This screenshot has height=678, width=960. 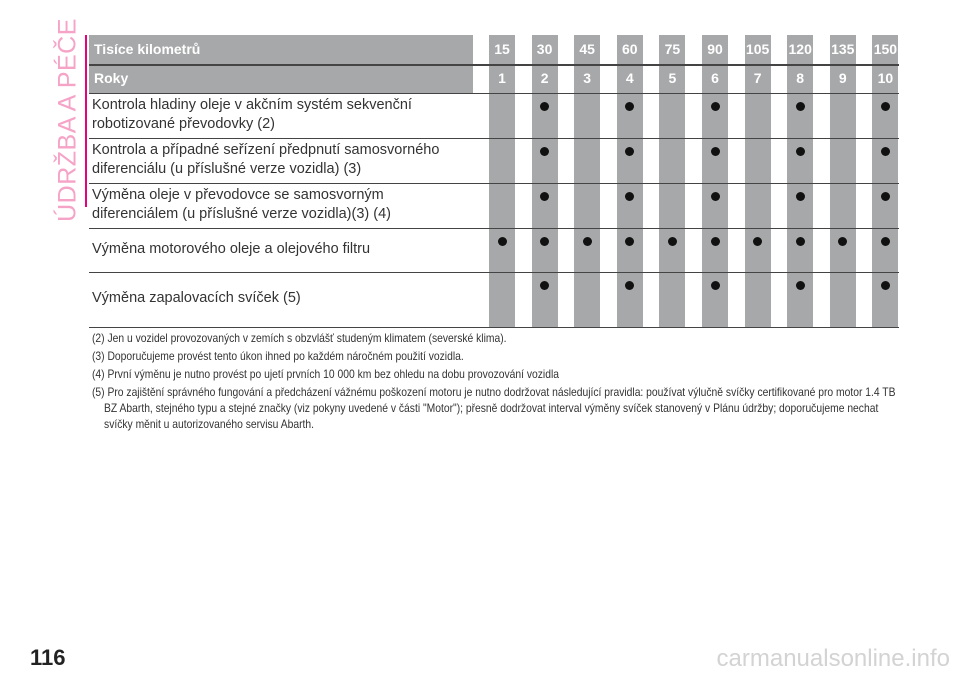 What do you see at coordinates (48, 657) in the screenshot?
I see `page-number: 116` at bounding box center [48, 657].